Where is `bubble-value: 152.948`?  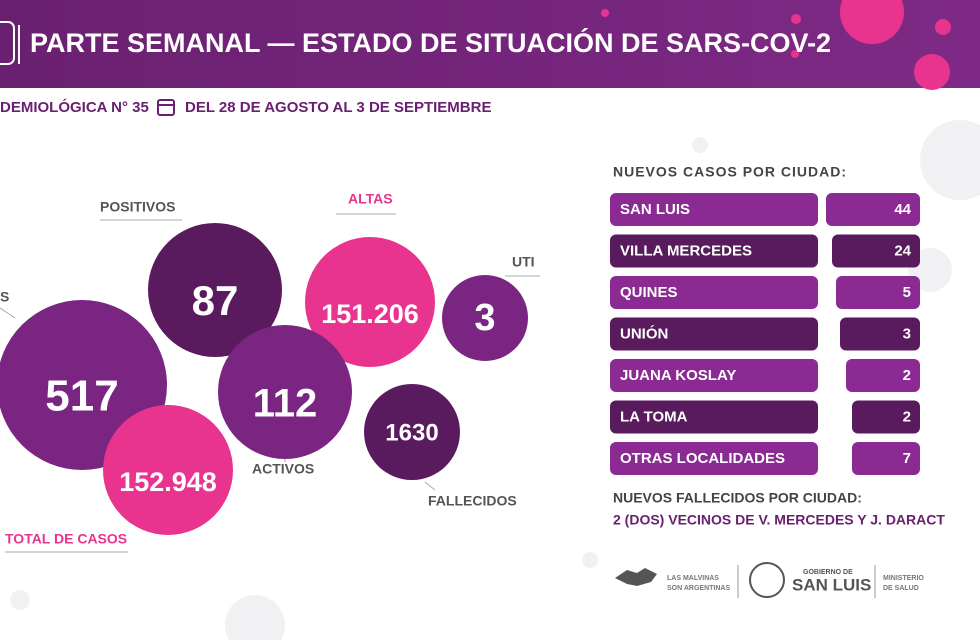
bubble-value: 152.948 is located at coordinates (168, 482).